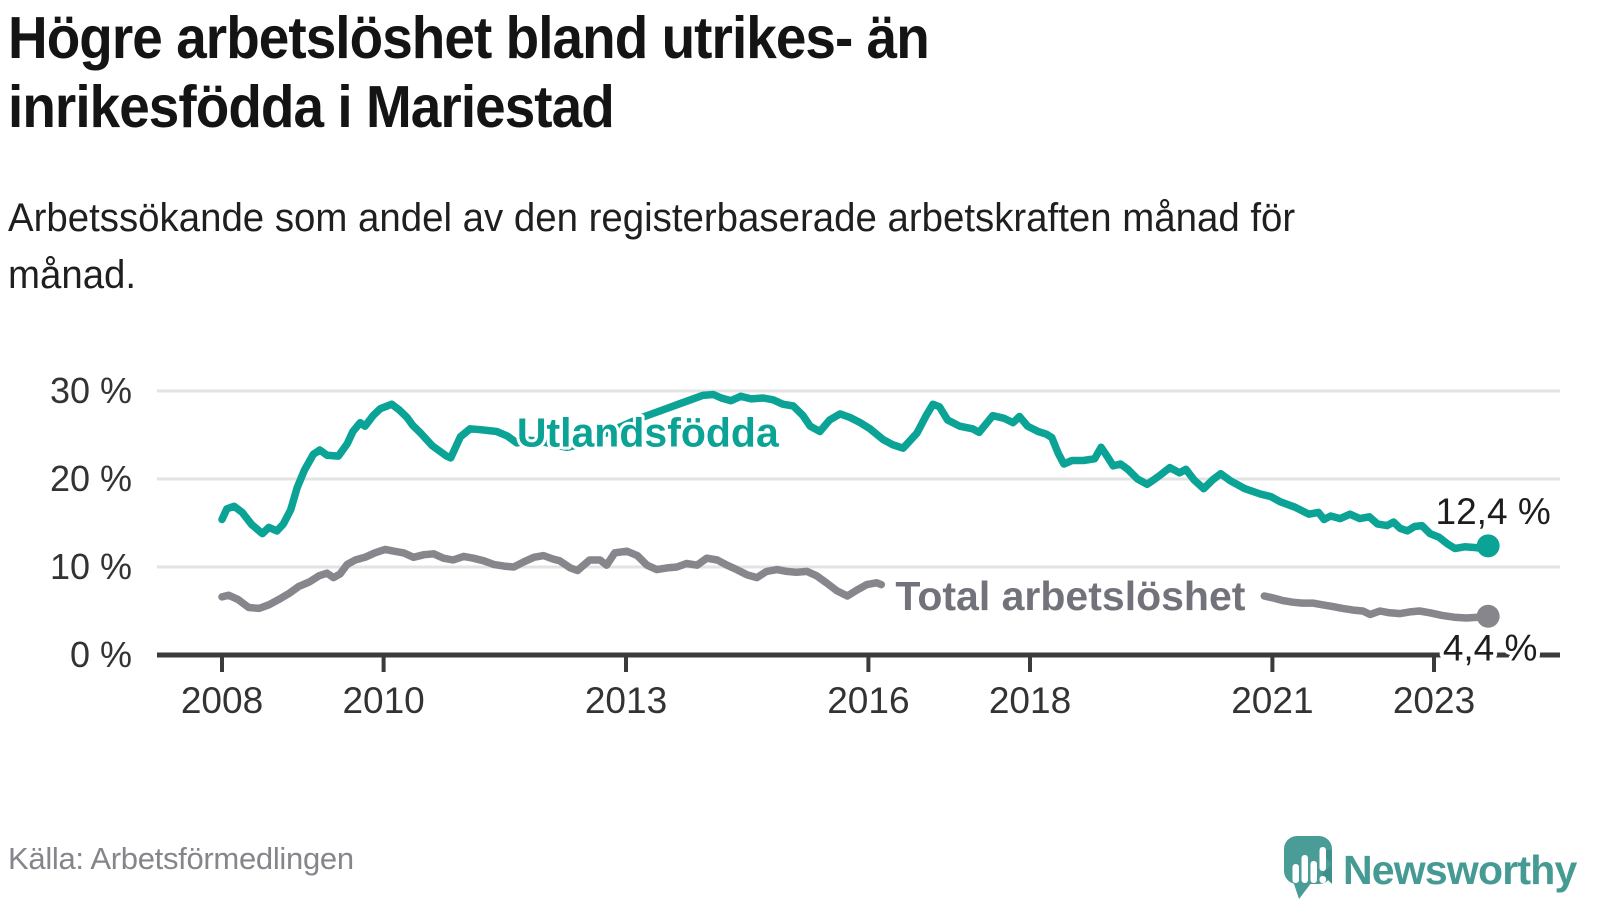  Describe the element at coordinates (383, 700) in the screenshot. I see `x-axis-label-2010: 2010` at that location.